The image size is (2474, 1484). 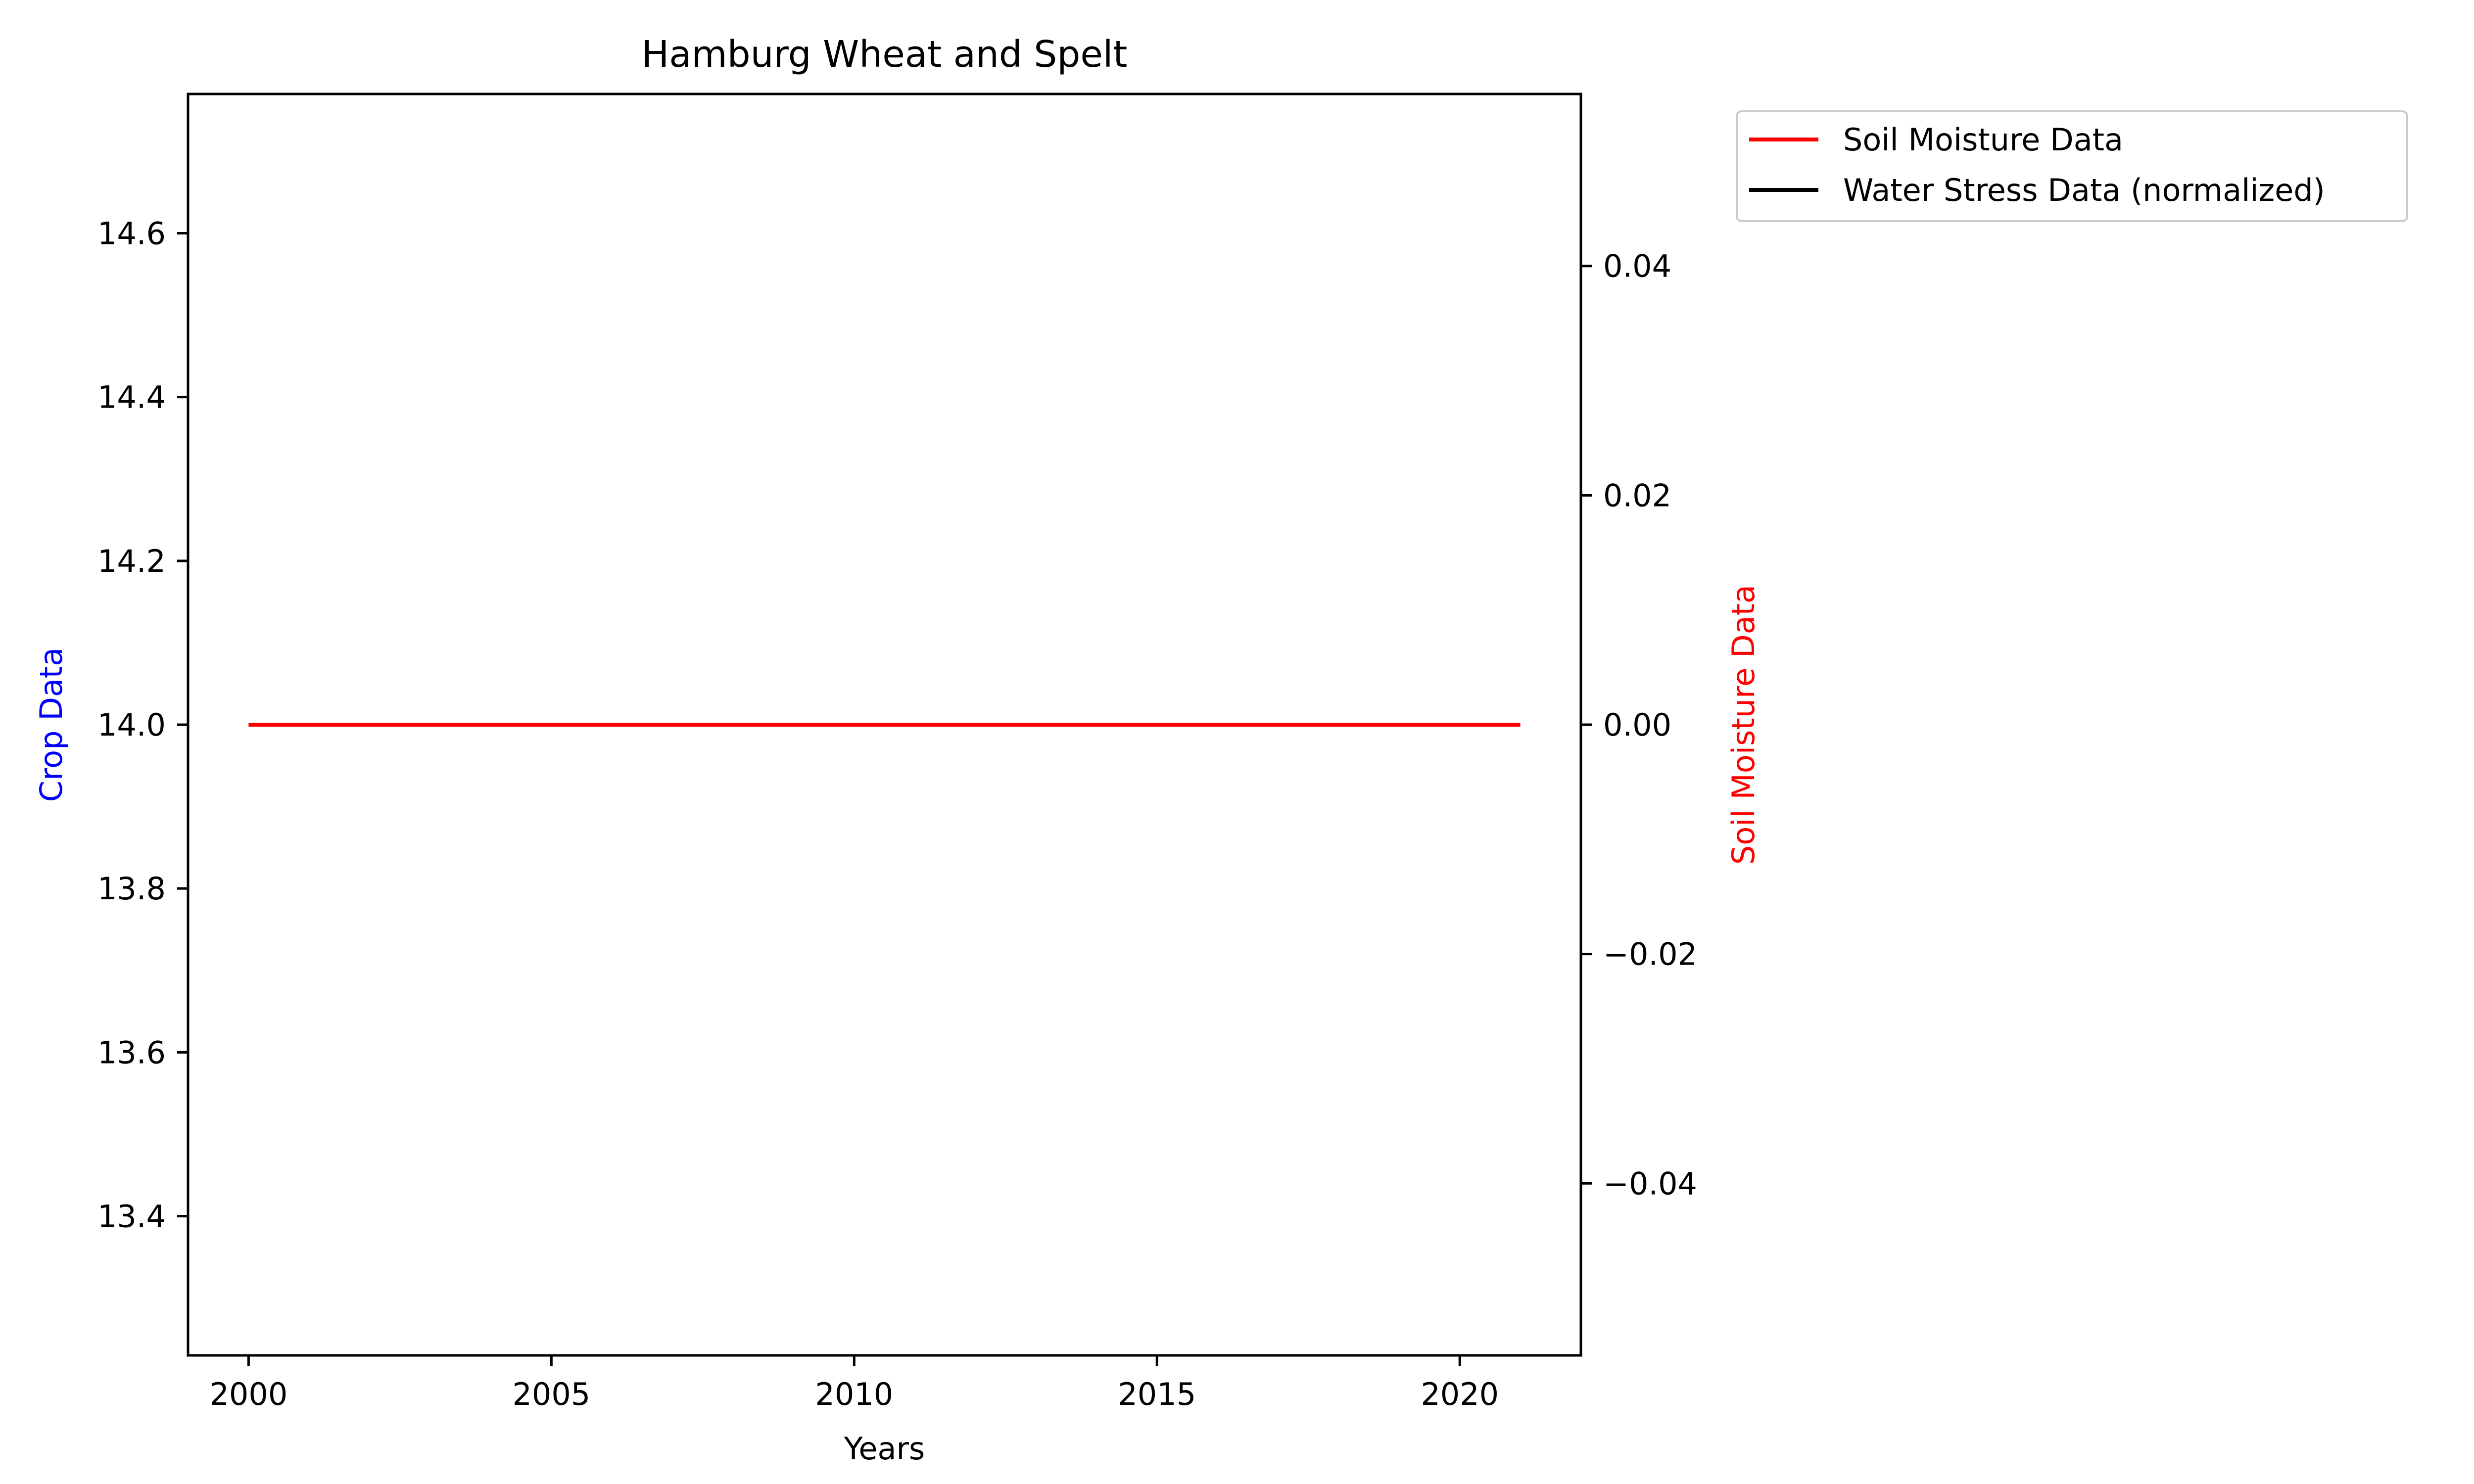 What do you see at coordinates (132, 1217) in the screenshot?
I see `left-y-tick-label: 13.4` at bounding box center [132, 1217].